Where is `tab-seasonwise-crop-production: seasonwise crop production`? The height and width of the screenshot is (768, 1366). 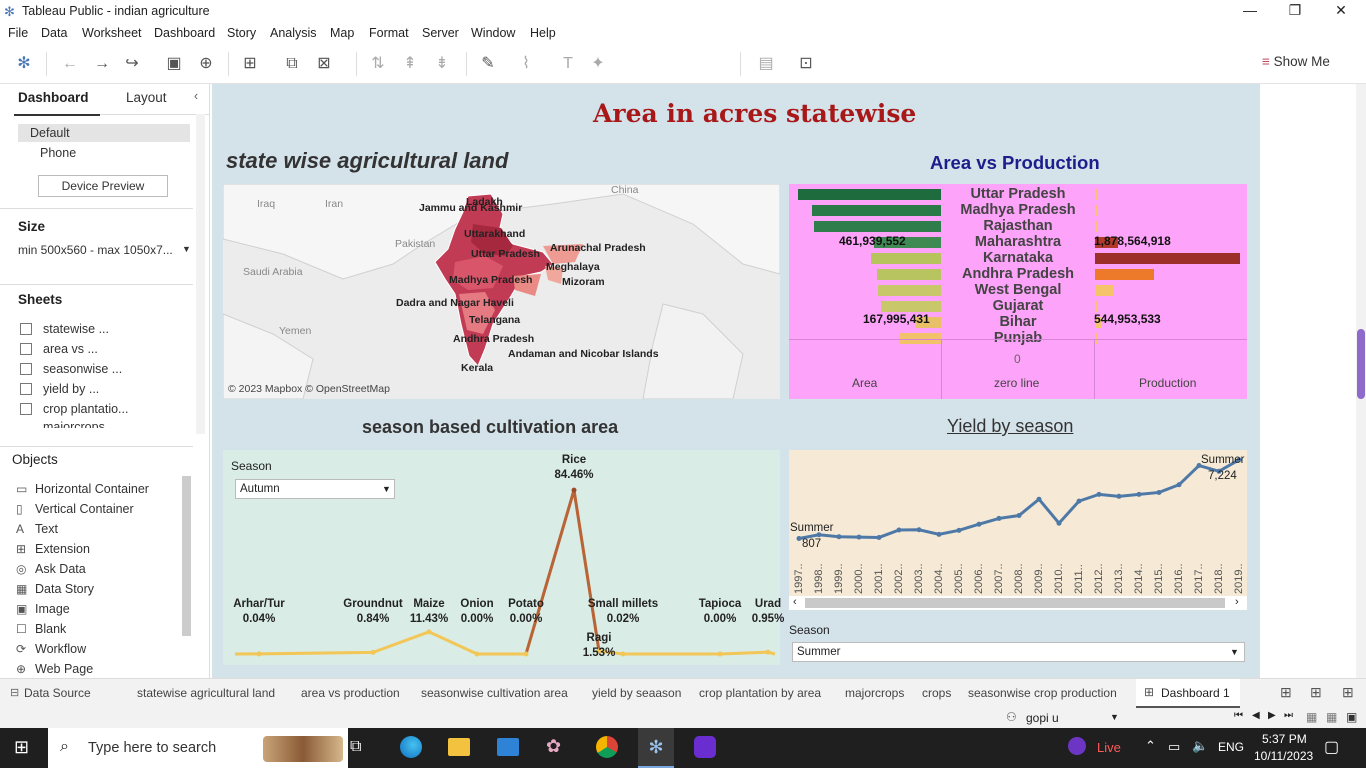
tab-seasonwise-crop-production: seasonwise crop production is located at coordinates (1042, 693).